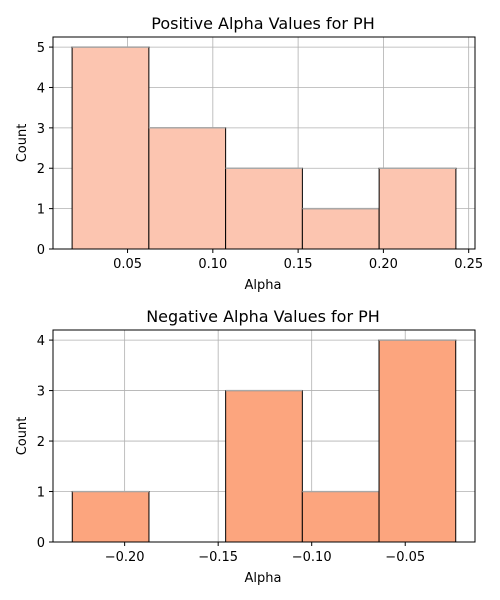  I want to click on y-tick-label: 5, so click(41, 48).